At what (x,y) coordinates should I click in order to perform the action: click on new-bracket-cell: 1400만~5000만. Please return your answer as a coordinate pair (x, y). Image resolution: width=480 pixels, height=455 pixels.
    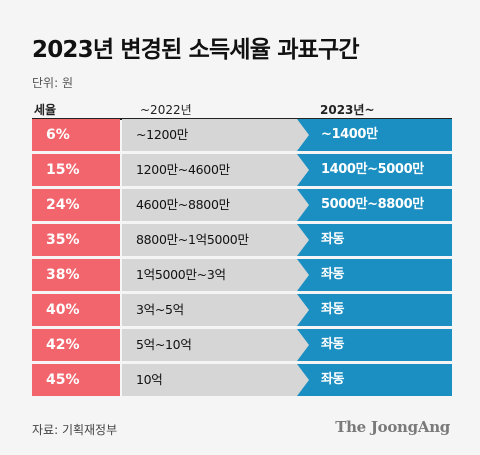
    Looking at the image, I should click on (374, 170).